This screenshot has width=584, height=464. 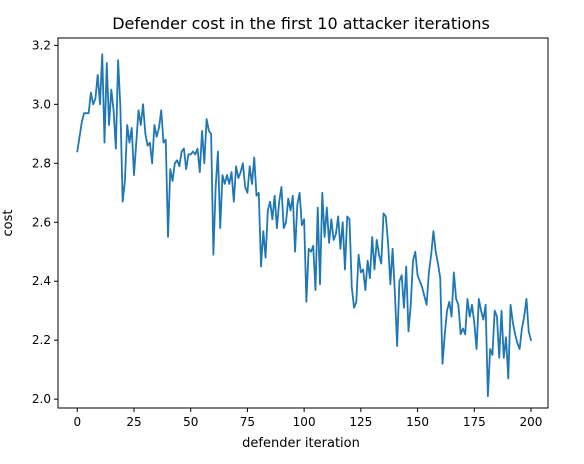 I want to click on y-axis: 2.0 2.2 2.4 2.6 2.8 3.0 3.2, so click(x=45, y=222).